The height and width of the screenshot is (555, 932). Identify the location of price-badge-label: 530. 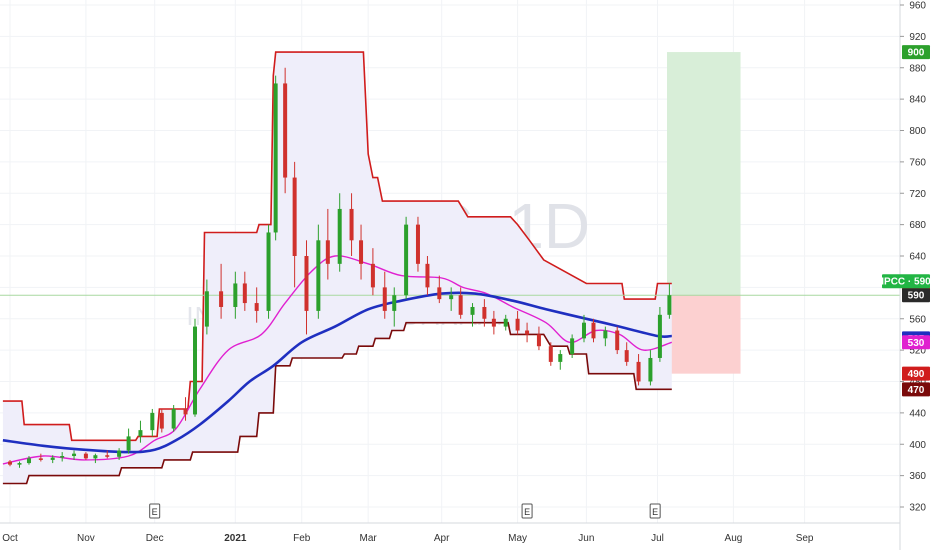
(916, 343).